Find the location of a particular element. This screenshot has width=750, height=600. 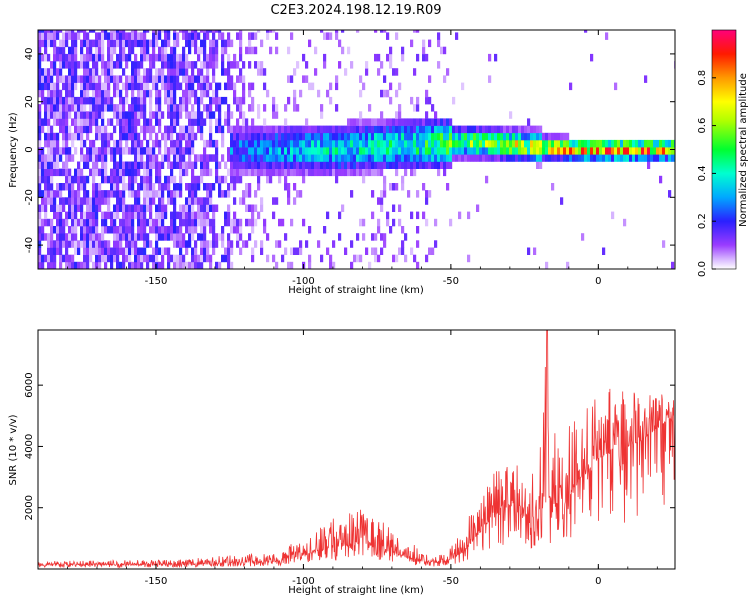

figure-title: C2E3.2024.198.12.19.R09 is located at coordinates (355, 10).